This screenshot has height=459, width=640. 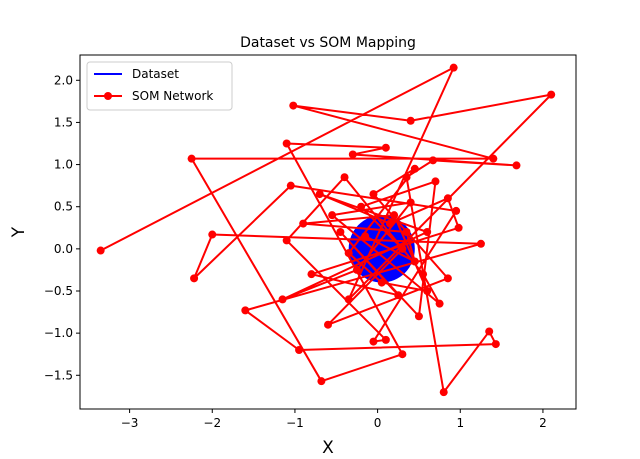 What do you see at coordinates (62, 227) in the screenshot?
I see `y-axis-ticks: −1.5 −1.0 −0.5 0.0 0.5 1.0 1.5 2.0` at bounding box center [62, 227].